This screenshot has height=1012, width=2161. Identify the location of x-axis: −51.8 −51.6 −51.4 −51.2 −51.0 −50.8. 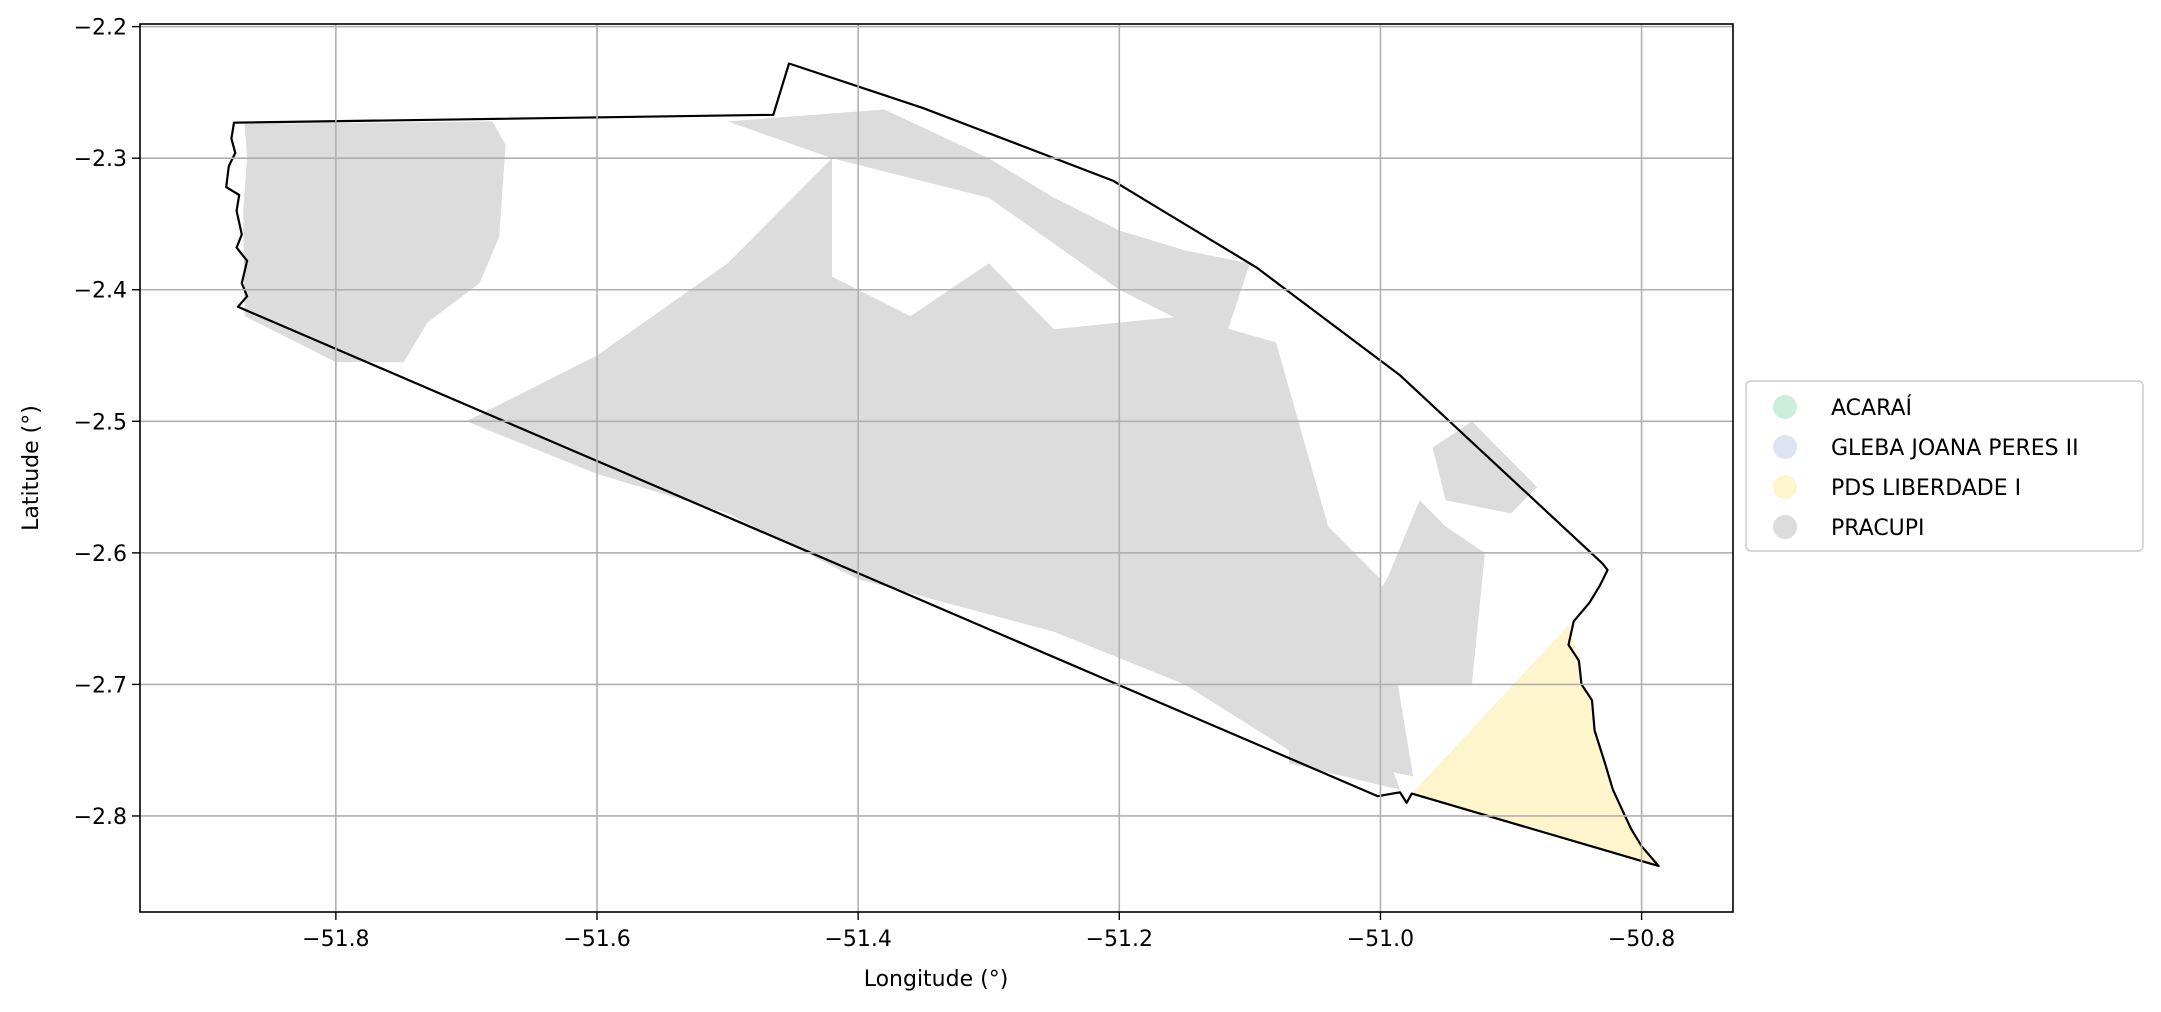
(988, 932).